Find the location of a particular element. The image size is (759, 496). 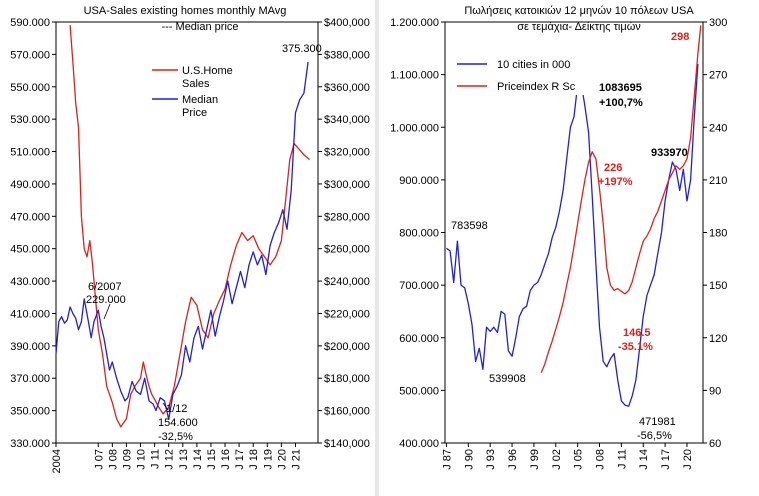

y-tick-label-right: $160,000 is located at coordinates (347, 412).